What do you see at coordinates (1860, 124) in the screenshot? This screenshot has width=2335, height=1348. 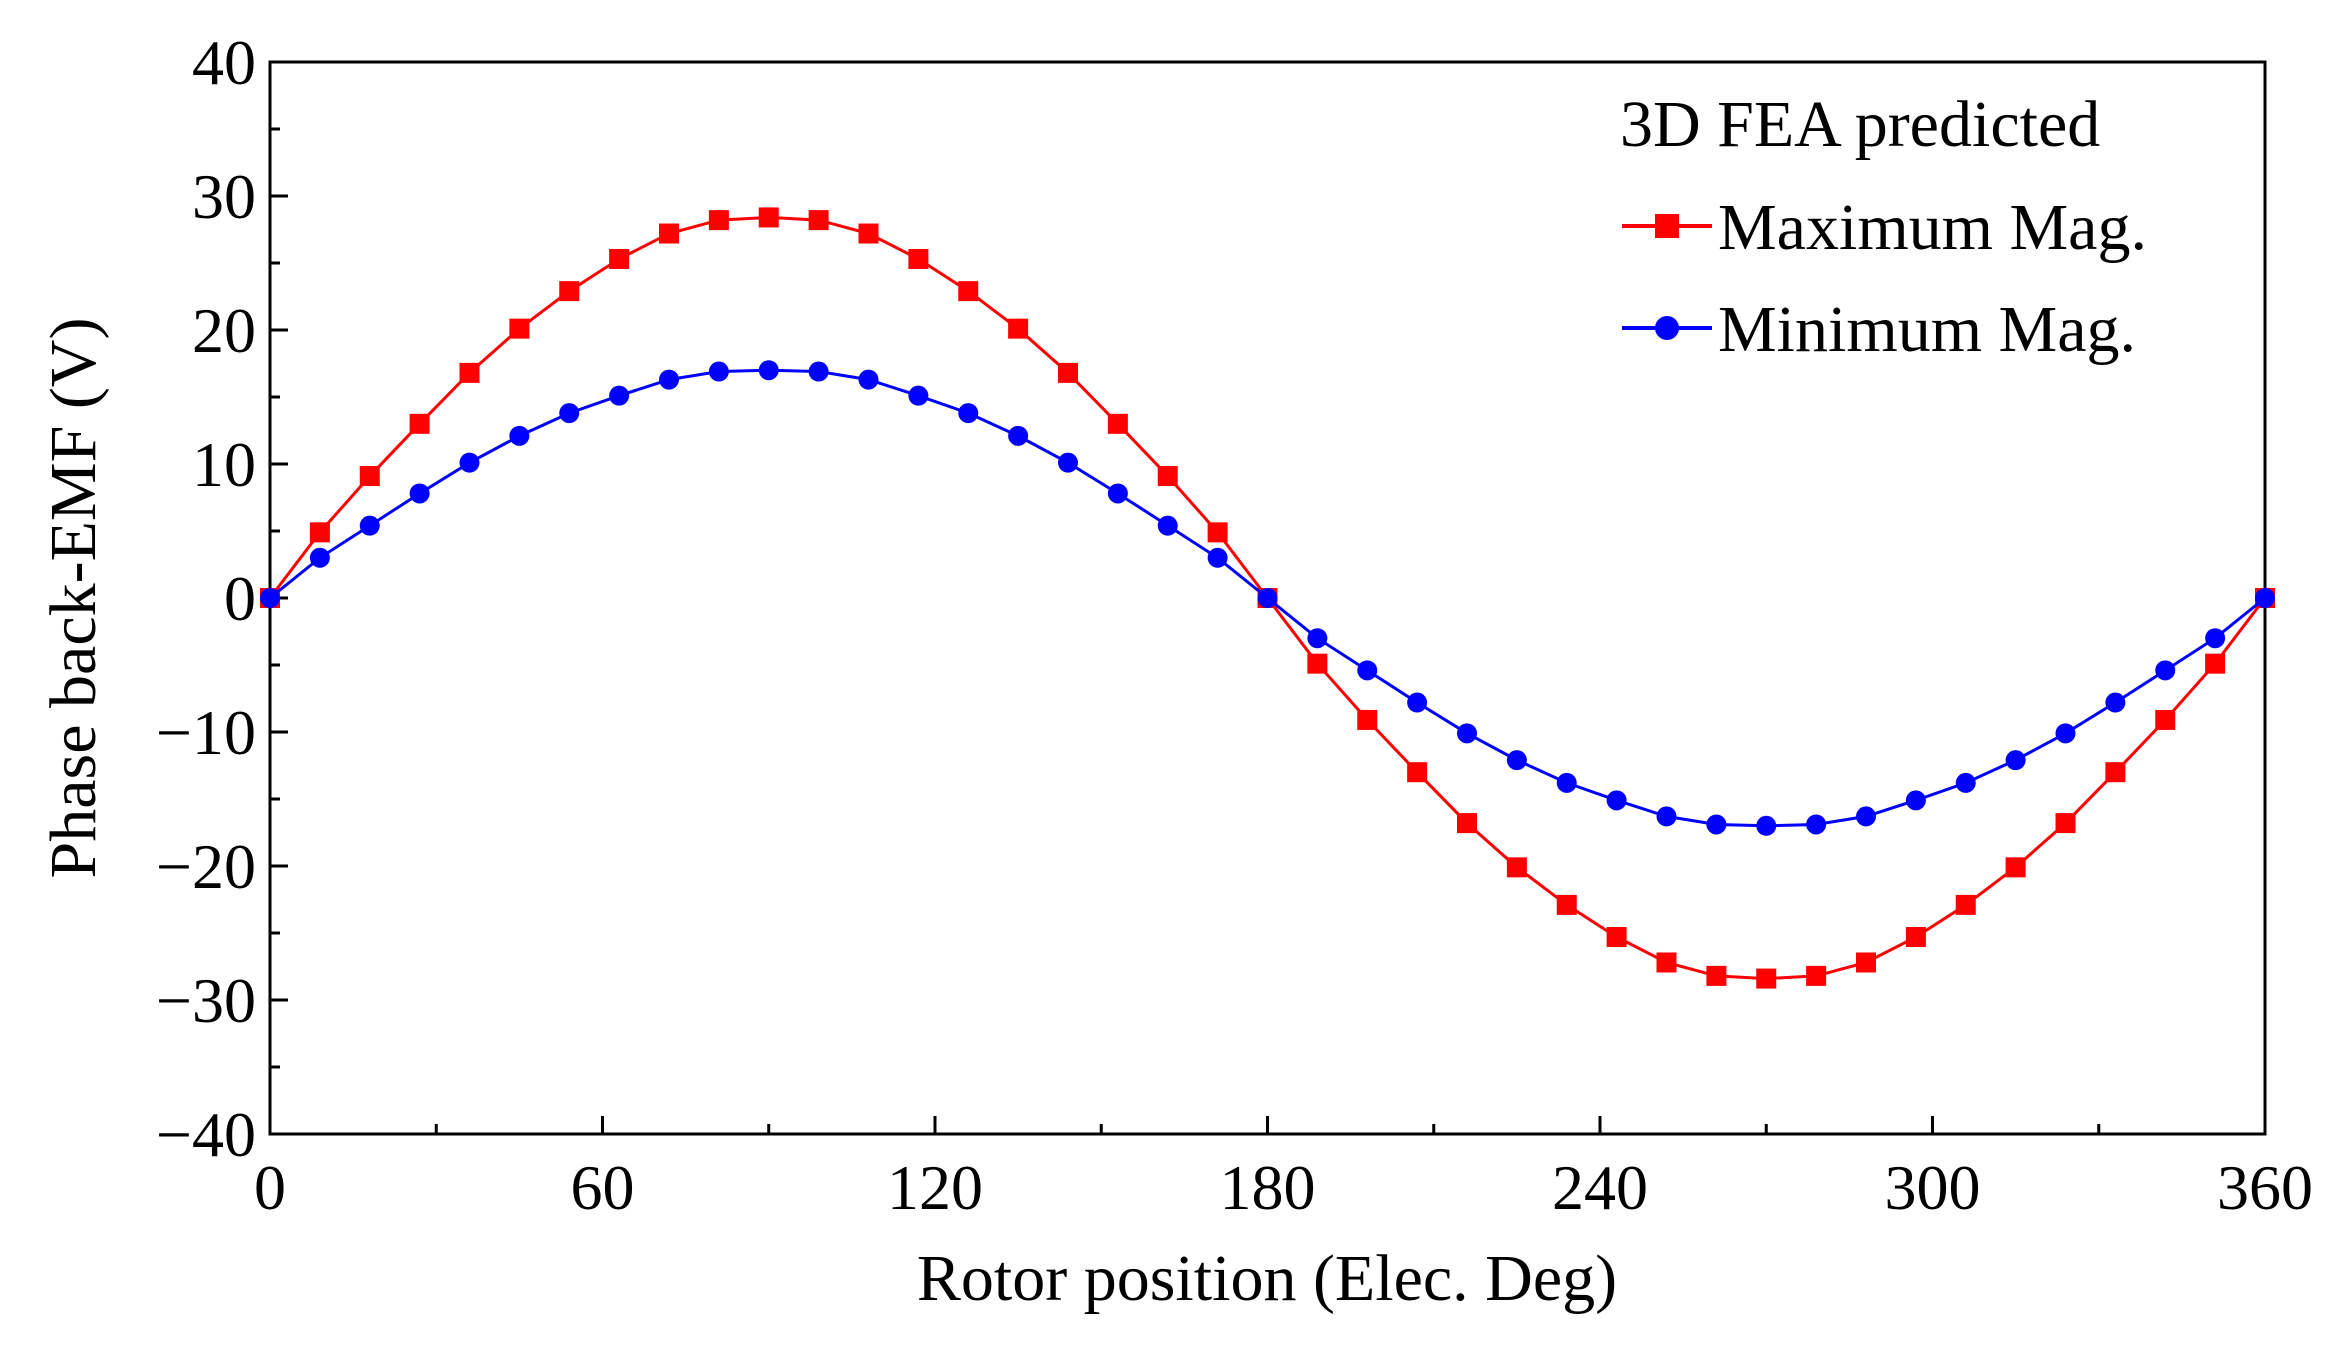 I see `legend-title: 3D FEA predicted` at bounding box center [1860, 124].